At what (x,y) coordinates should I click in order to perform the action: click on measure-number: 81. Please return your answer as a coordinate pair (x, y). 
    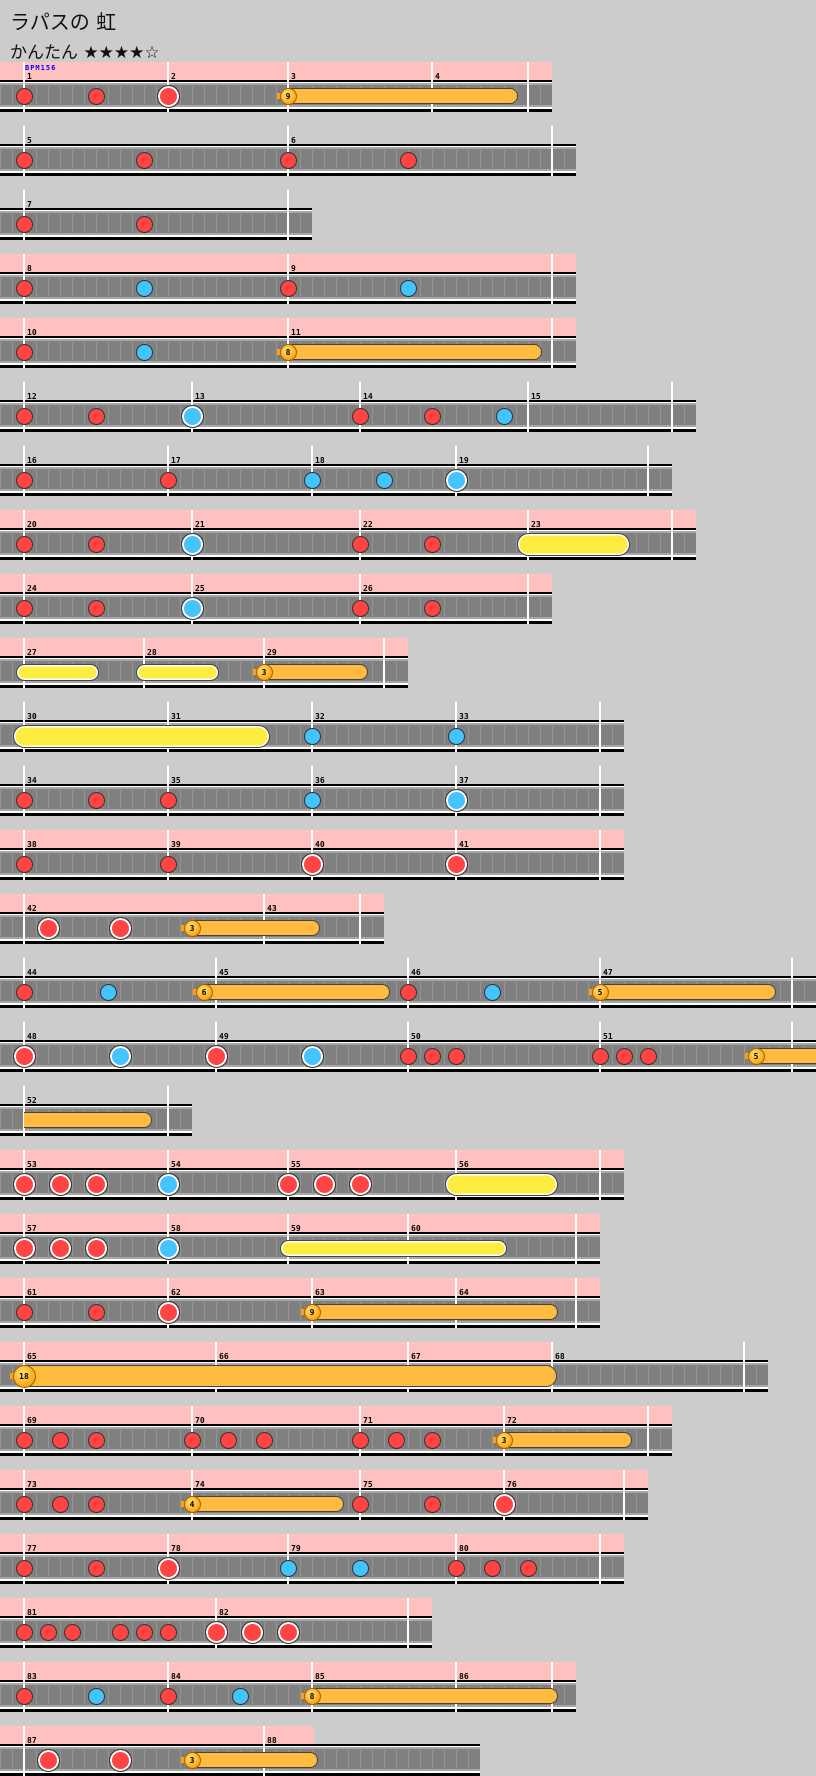
    Looking at the image, I should click on (32, 1612).